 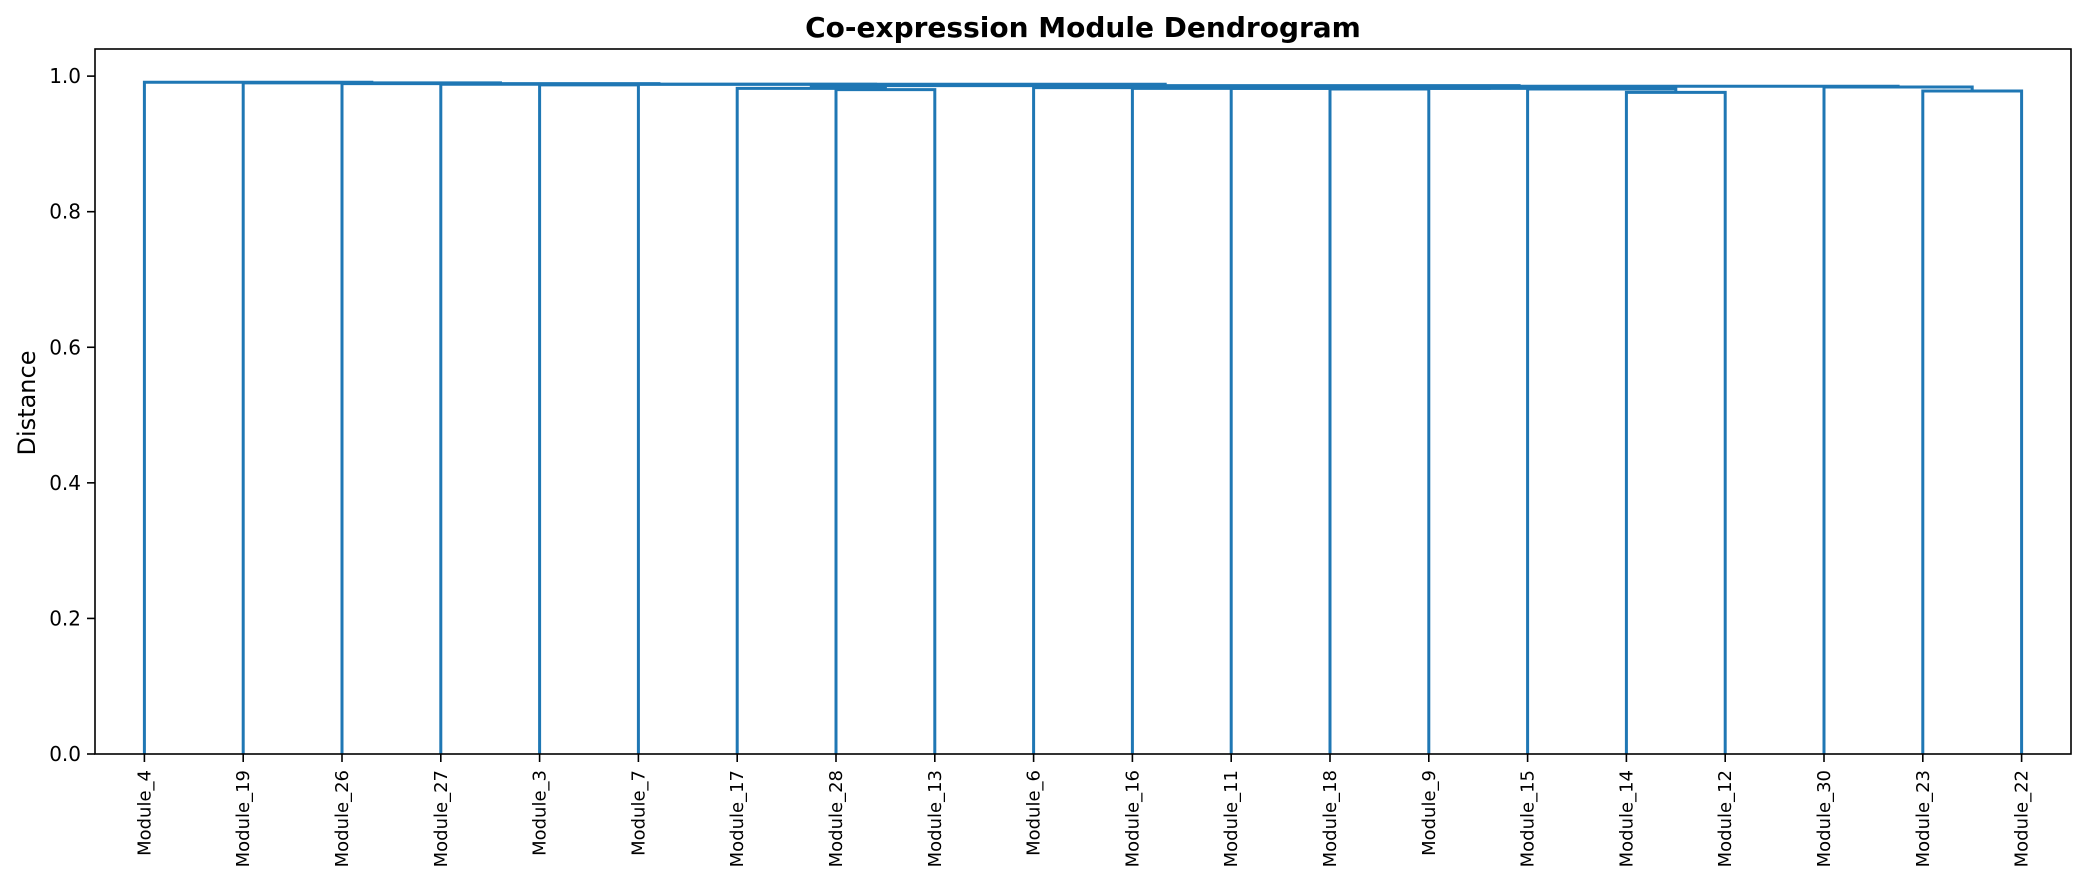 I want to click on leaf-label: Module_26, so click(x=342, y=818).